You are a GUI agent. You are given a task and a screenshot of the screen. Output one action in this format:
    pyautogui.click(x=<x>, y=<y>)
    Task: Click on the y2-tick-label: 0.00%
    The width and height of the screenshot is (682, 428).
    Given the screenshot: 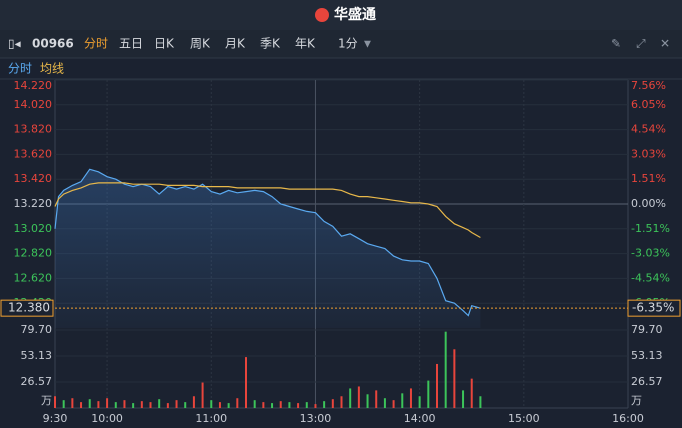 What is the action you would take?
    pyautogui.click(x=648, y=203)
    